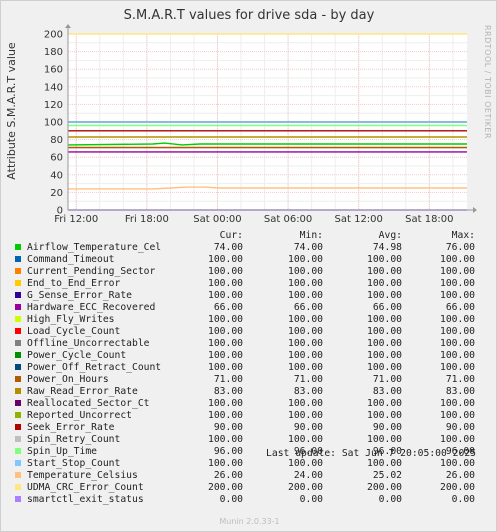 The height and width of the screenshot is (532, 497). Describe the element at coordinates (228, 427) in the screenshot. I see `legend-cur-value: 90.00` at that location.